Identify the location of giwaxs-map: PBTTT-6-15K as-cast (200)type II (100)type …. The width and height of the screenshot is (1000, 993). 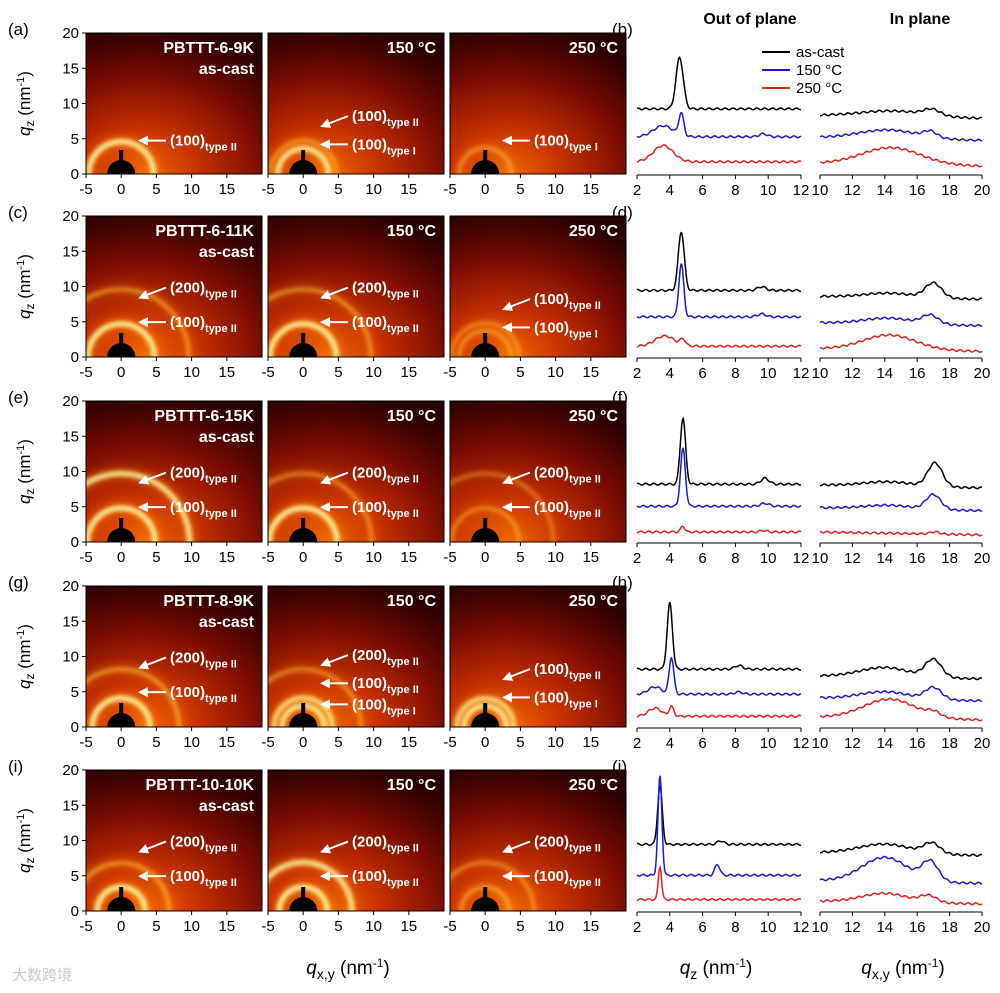
(171, 483).